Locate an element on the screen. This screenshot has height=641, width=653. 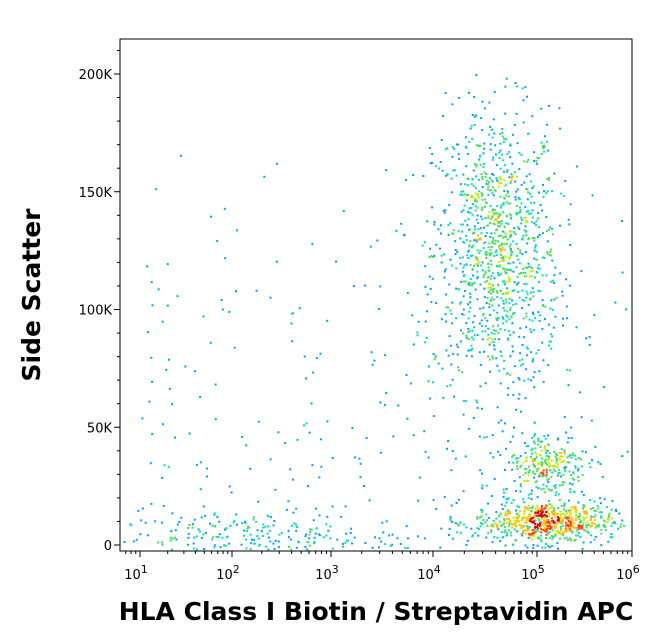
y-tick-label: 150K is located at coordinates (96, 193).